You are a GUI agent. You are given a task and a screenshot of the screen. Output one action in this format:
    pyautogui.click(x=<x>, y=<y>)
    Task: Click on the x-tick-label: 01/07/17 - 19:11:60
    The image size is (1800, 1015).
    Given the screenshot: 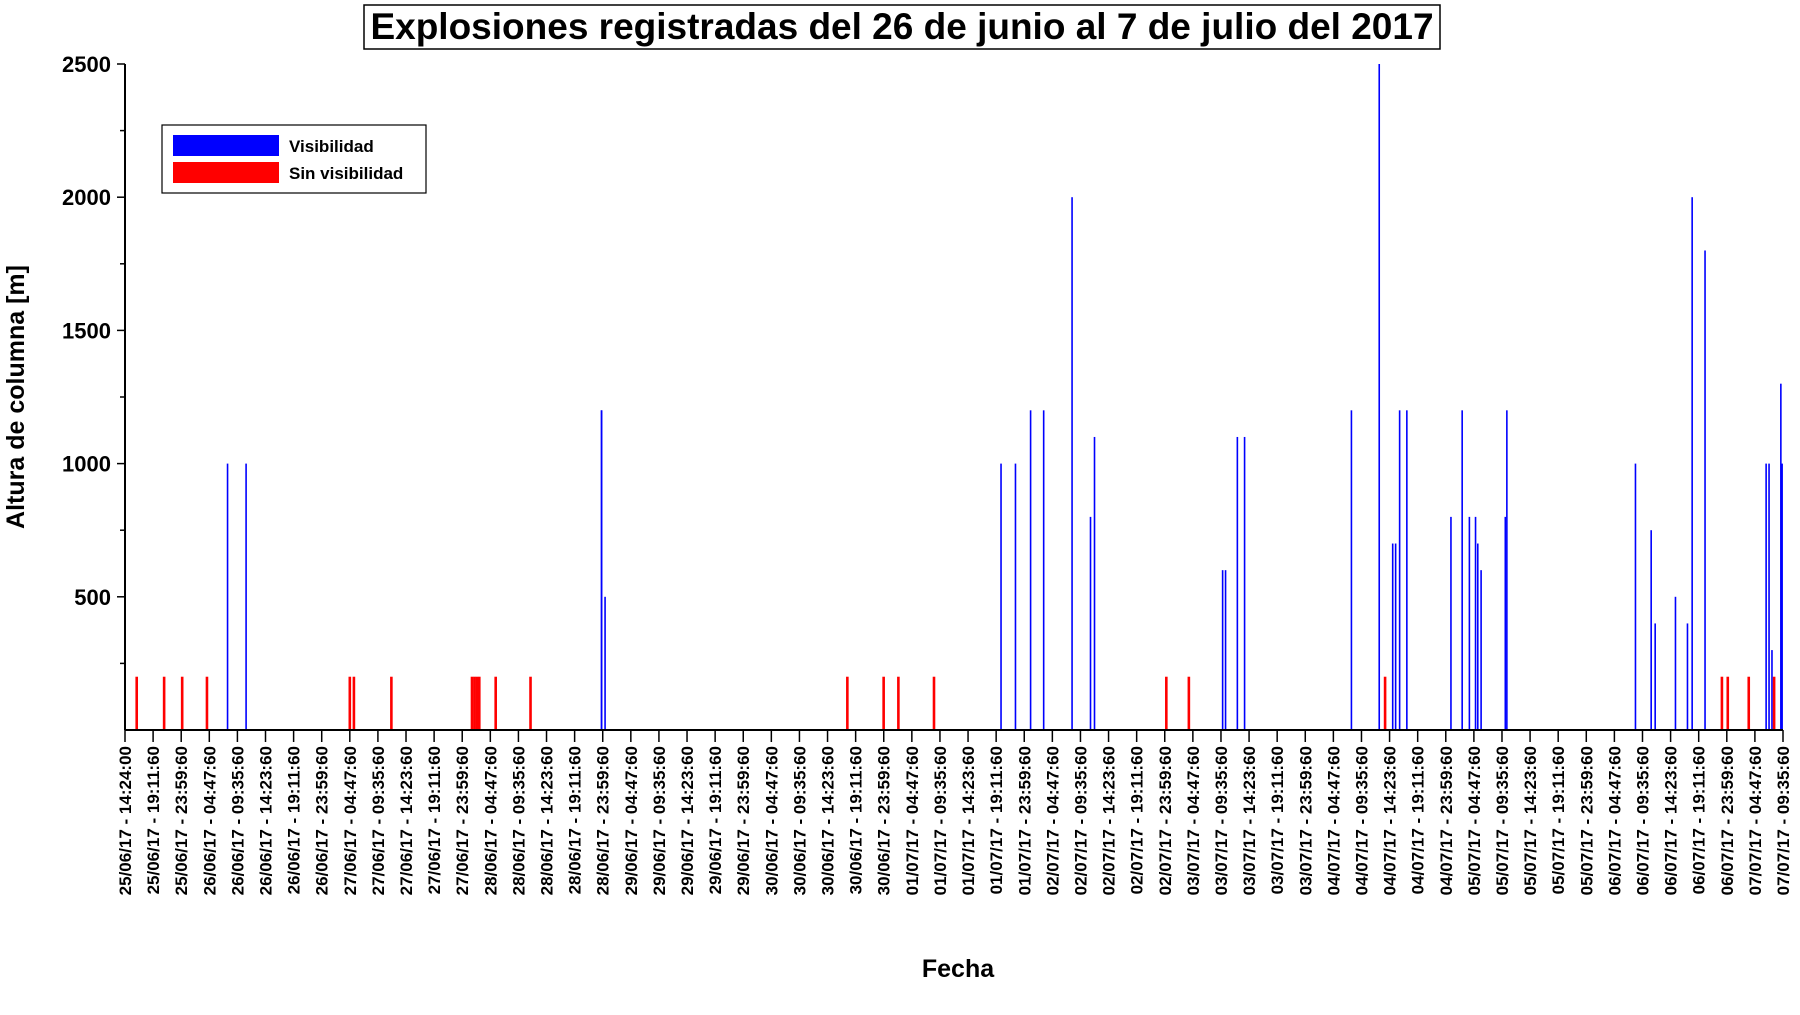 What is the action you would take?
    pyautogui.click(x=996, y=820)
    